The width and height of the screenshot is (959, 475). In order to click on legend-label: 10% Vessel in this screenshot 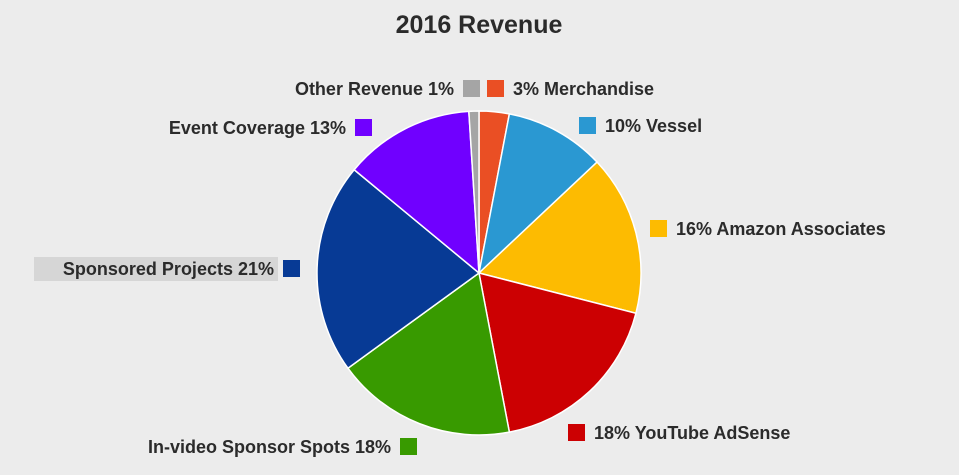, I will do `click(653, 126)`.